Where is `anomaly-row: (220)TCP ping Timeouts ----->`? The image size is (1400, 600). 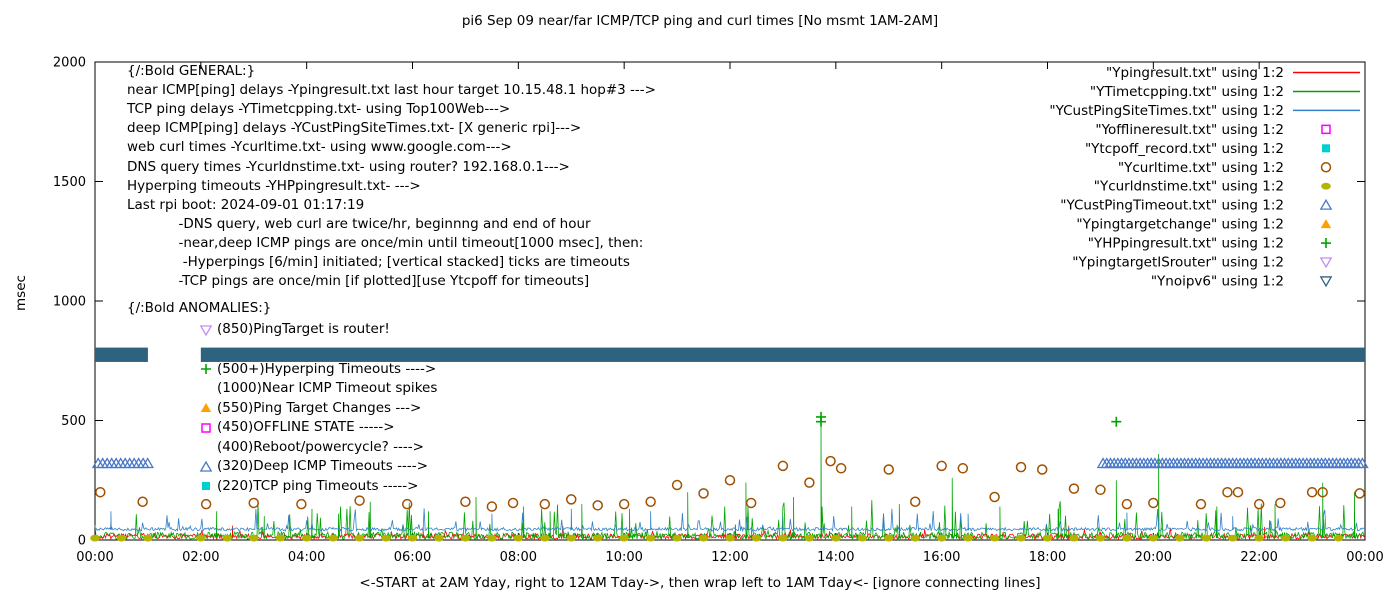 anomaly-row: (220)TCP ping Timeouts -----> is located at coordinates (308, 486).